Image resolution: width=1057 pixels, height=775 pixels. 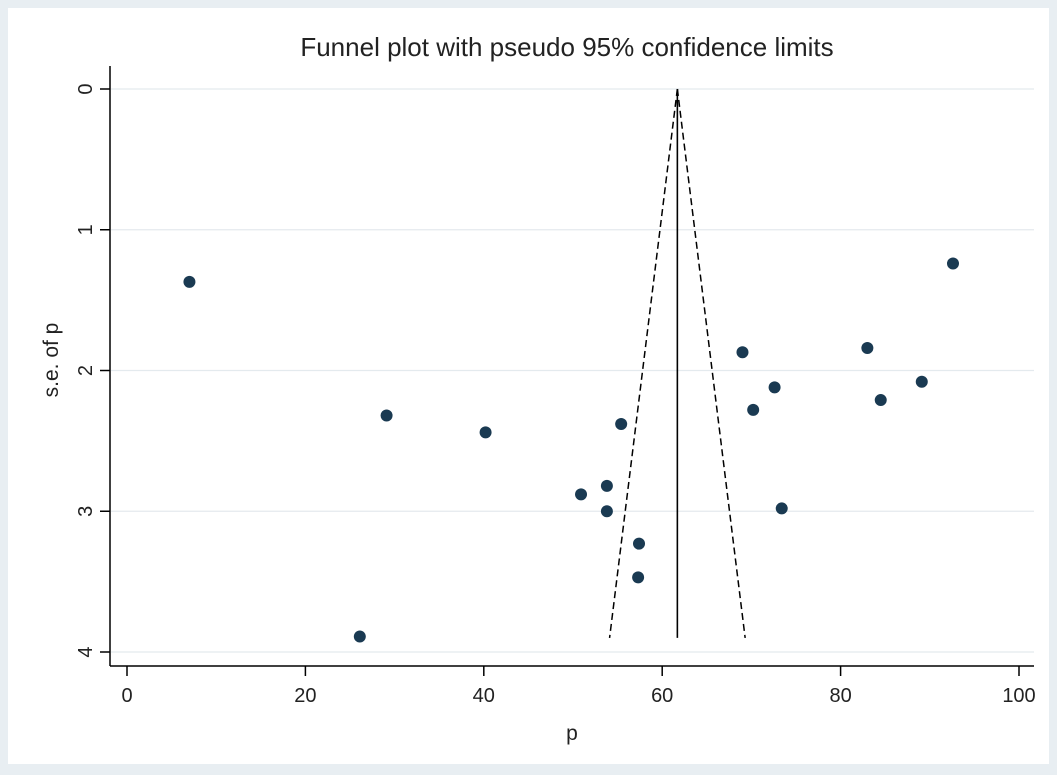 I want to click on y-axis-label: s.e. of p, so click(x=51, y=360).